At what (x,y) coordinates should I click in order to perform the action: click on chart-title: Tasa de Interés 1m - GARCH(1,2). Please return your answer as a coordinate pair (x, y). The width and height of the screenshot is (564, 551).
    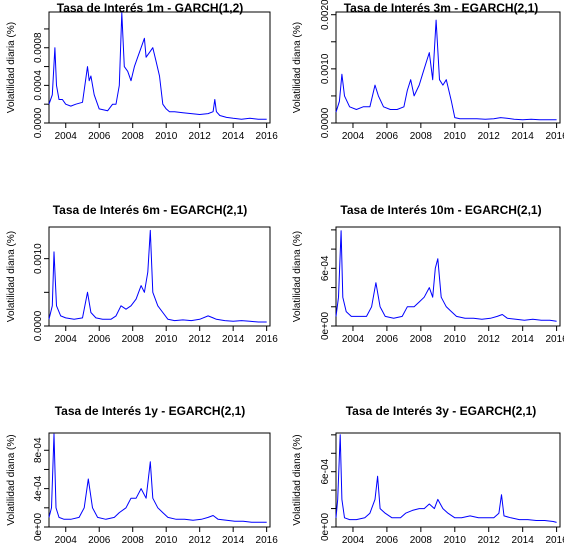
    Looking at the image, I should click on (150, 8).